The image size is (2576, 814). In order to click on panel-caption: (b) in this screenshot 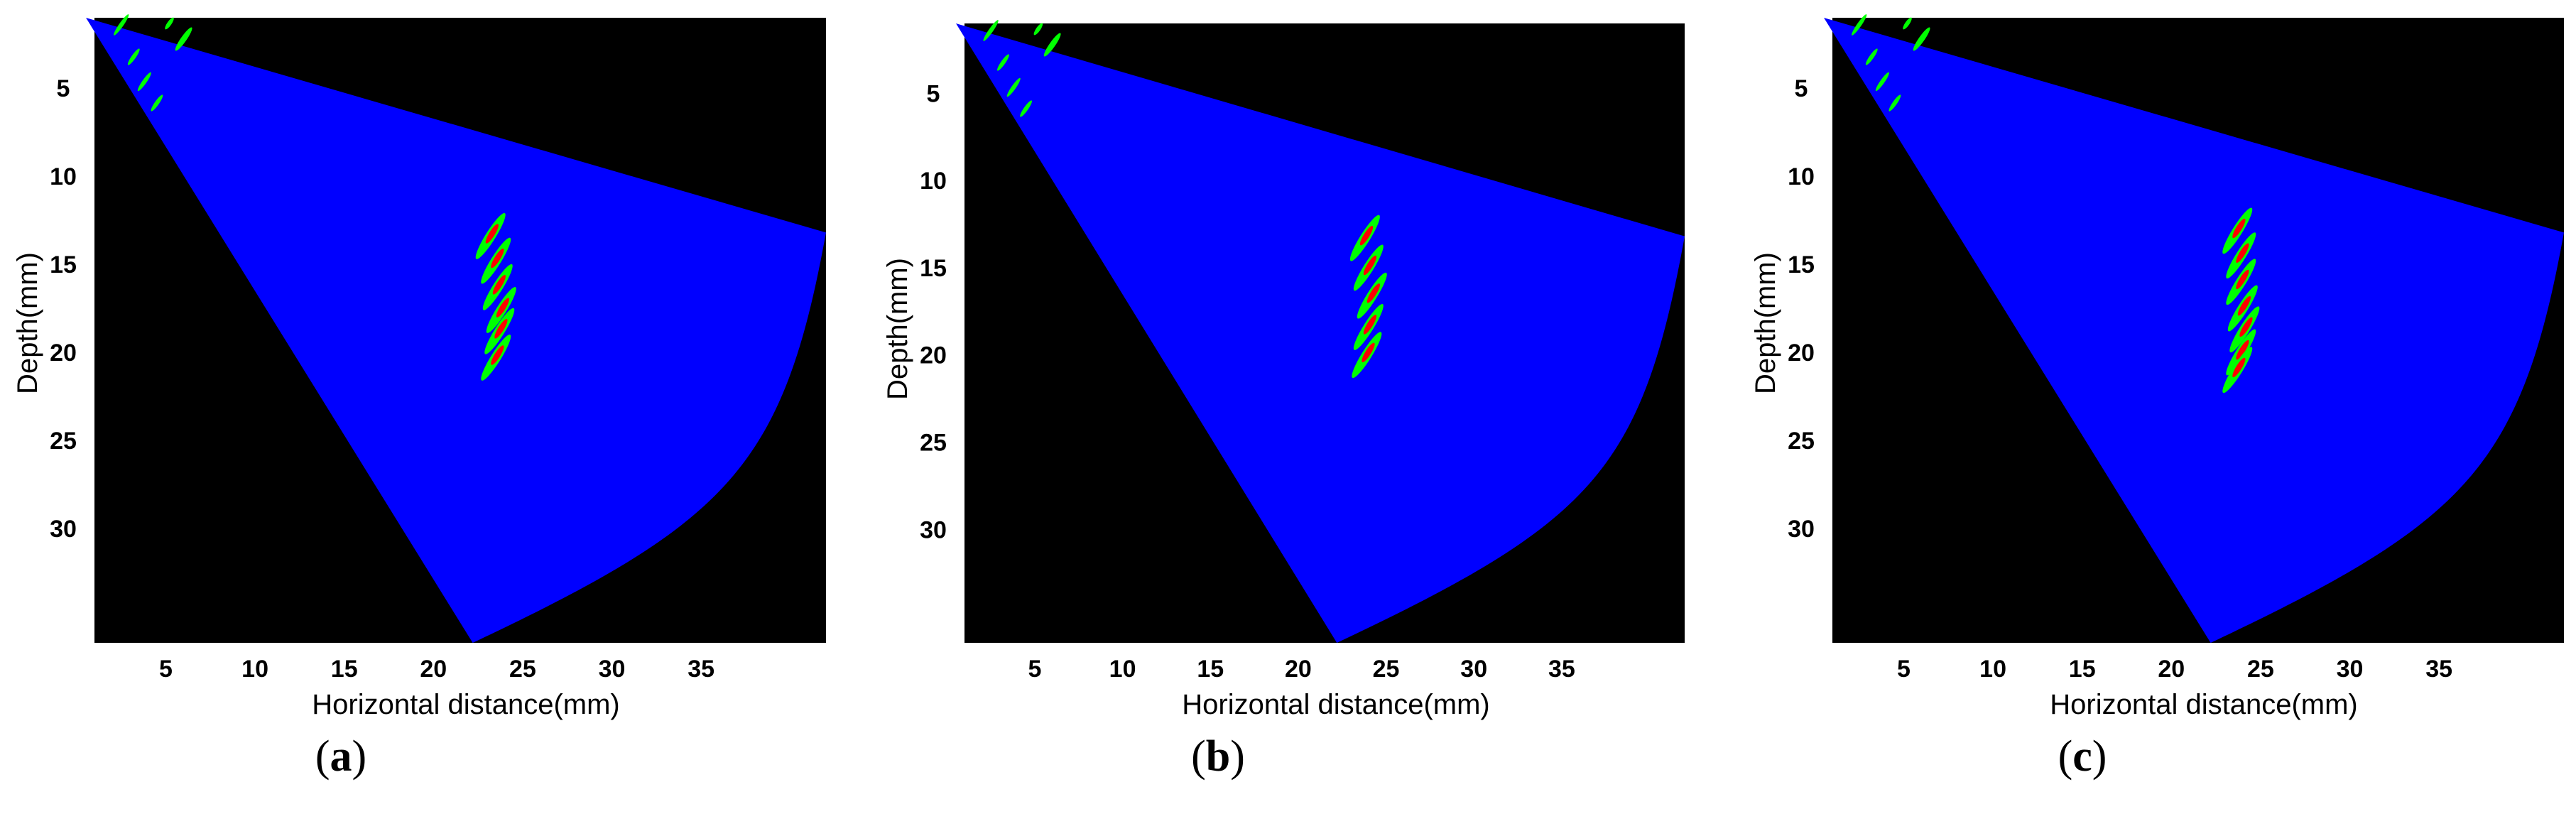, I will do `click(1218, 756)`.